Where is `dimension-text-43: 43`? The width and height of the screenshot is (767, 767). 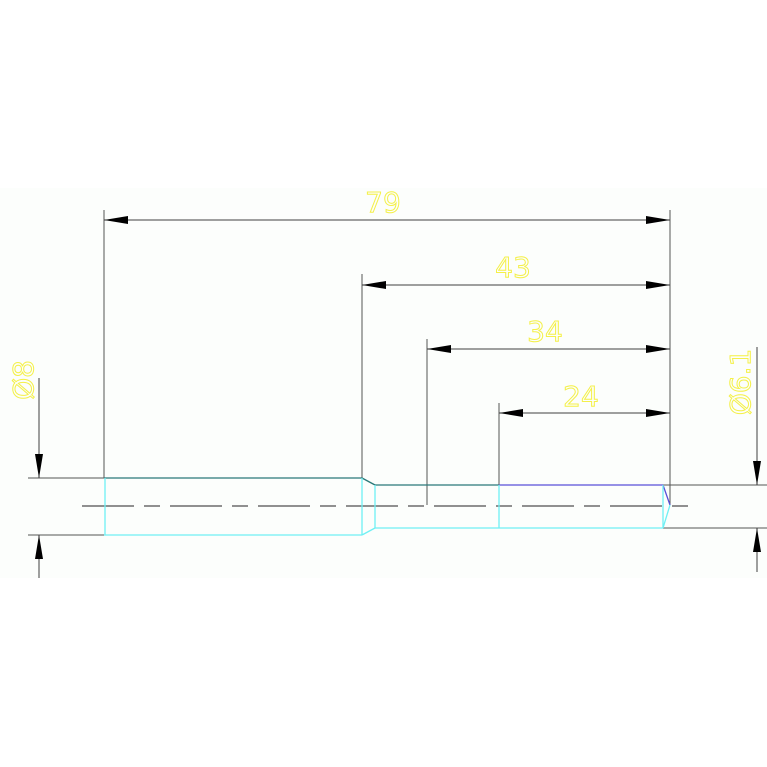 dimension-text-43: 43 is located at coordinates (513, 267).